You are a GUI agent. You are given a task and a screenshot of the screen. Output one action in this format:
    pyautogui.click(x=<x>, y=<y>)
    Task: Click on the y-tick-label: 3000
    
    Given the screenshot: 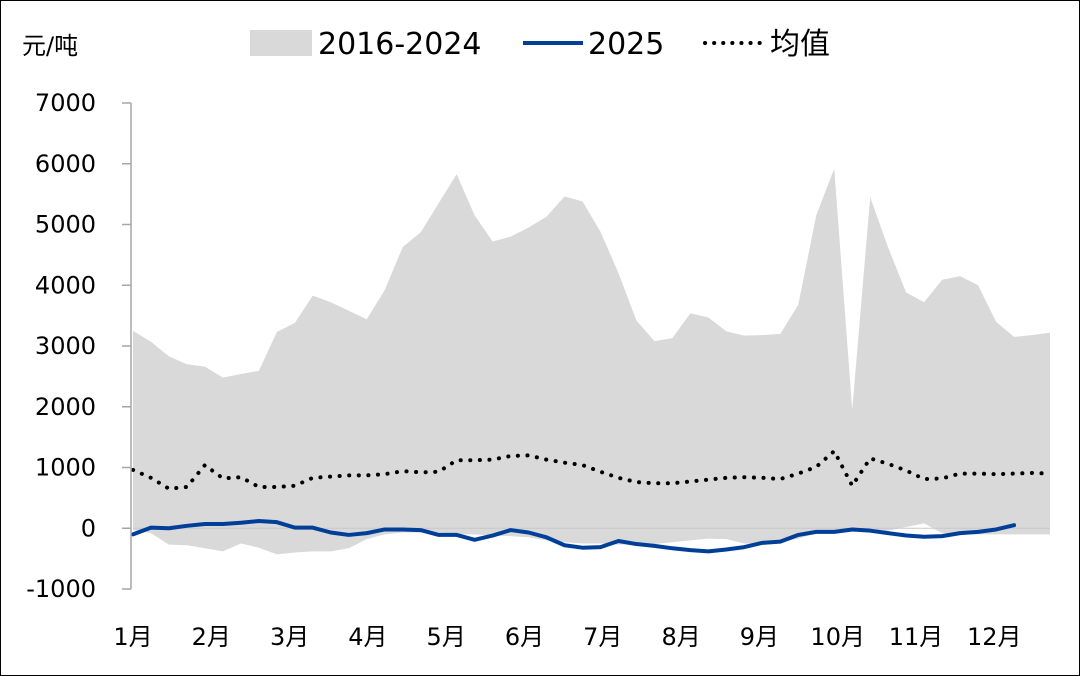 What is the action you would take?
    pyautogui.click(x=65, y=346)
    